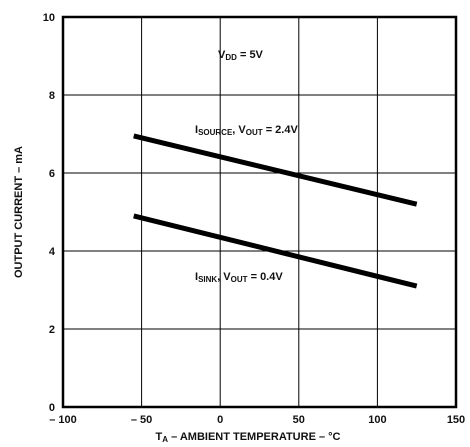 The height and width of the screenshot is (447, 470). What do you see at coordinates (377, 420) in the screenshot?
I see `x-tick-label: 100` at bounding box center [377, 420].